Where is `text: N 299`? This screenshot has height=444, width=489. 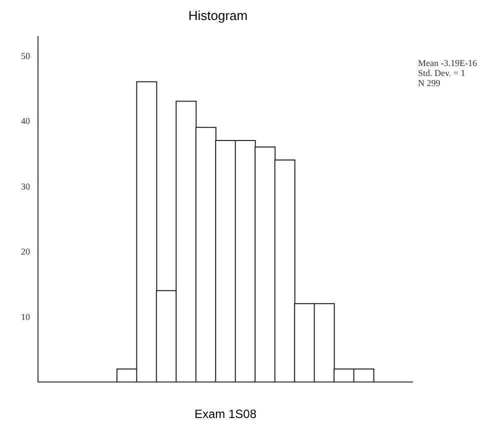
text: N 299 is located at coordinates (430, 83).